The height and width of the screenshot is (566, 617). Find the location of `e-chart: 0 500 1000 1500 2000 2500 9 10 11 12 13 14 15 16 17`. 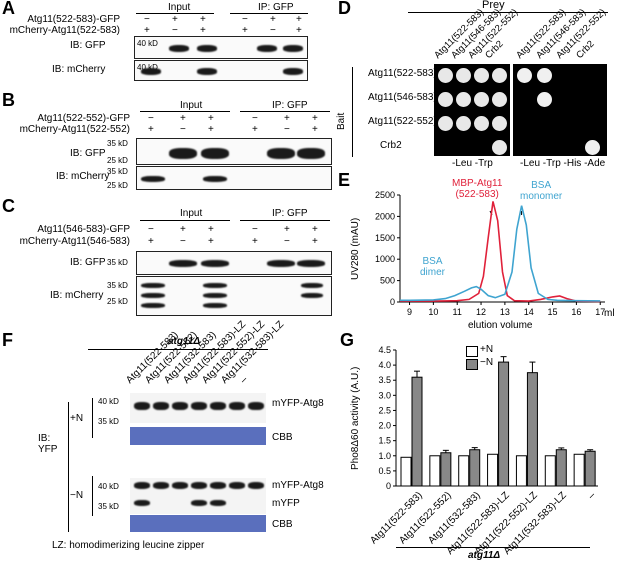

e-chart: 0 500 1000 1500 2000 2500 9 10 11 12 13 14 15 16 17 is located at coordinates (490, 253).